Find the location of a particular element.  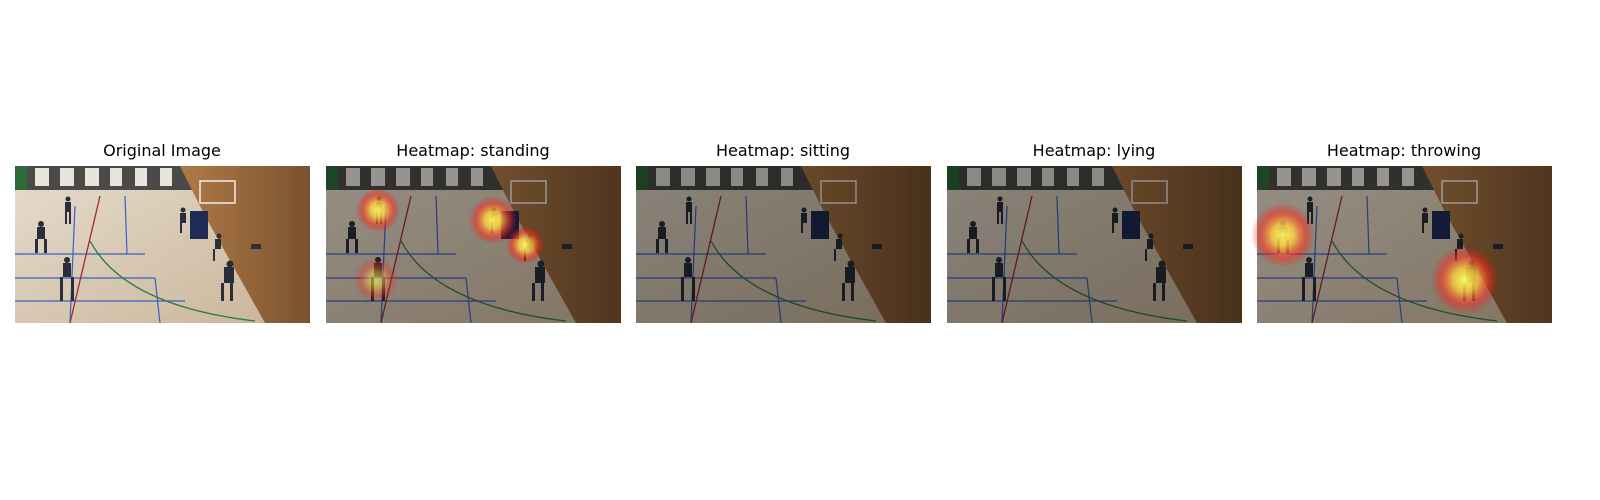

panel-lying: Heatmap: lying is located at coordinates (1094, 232).